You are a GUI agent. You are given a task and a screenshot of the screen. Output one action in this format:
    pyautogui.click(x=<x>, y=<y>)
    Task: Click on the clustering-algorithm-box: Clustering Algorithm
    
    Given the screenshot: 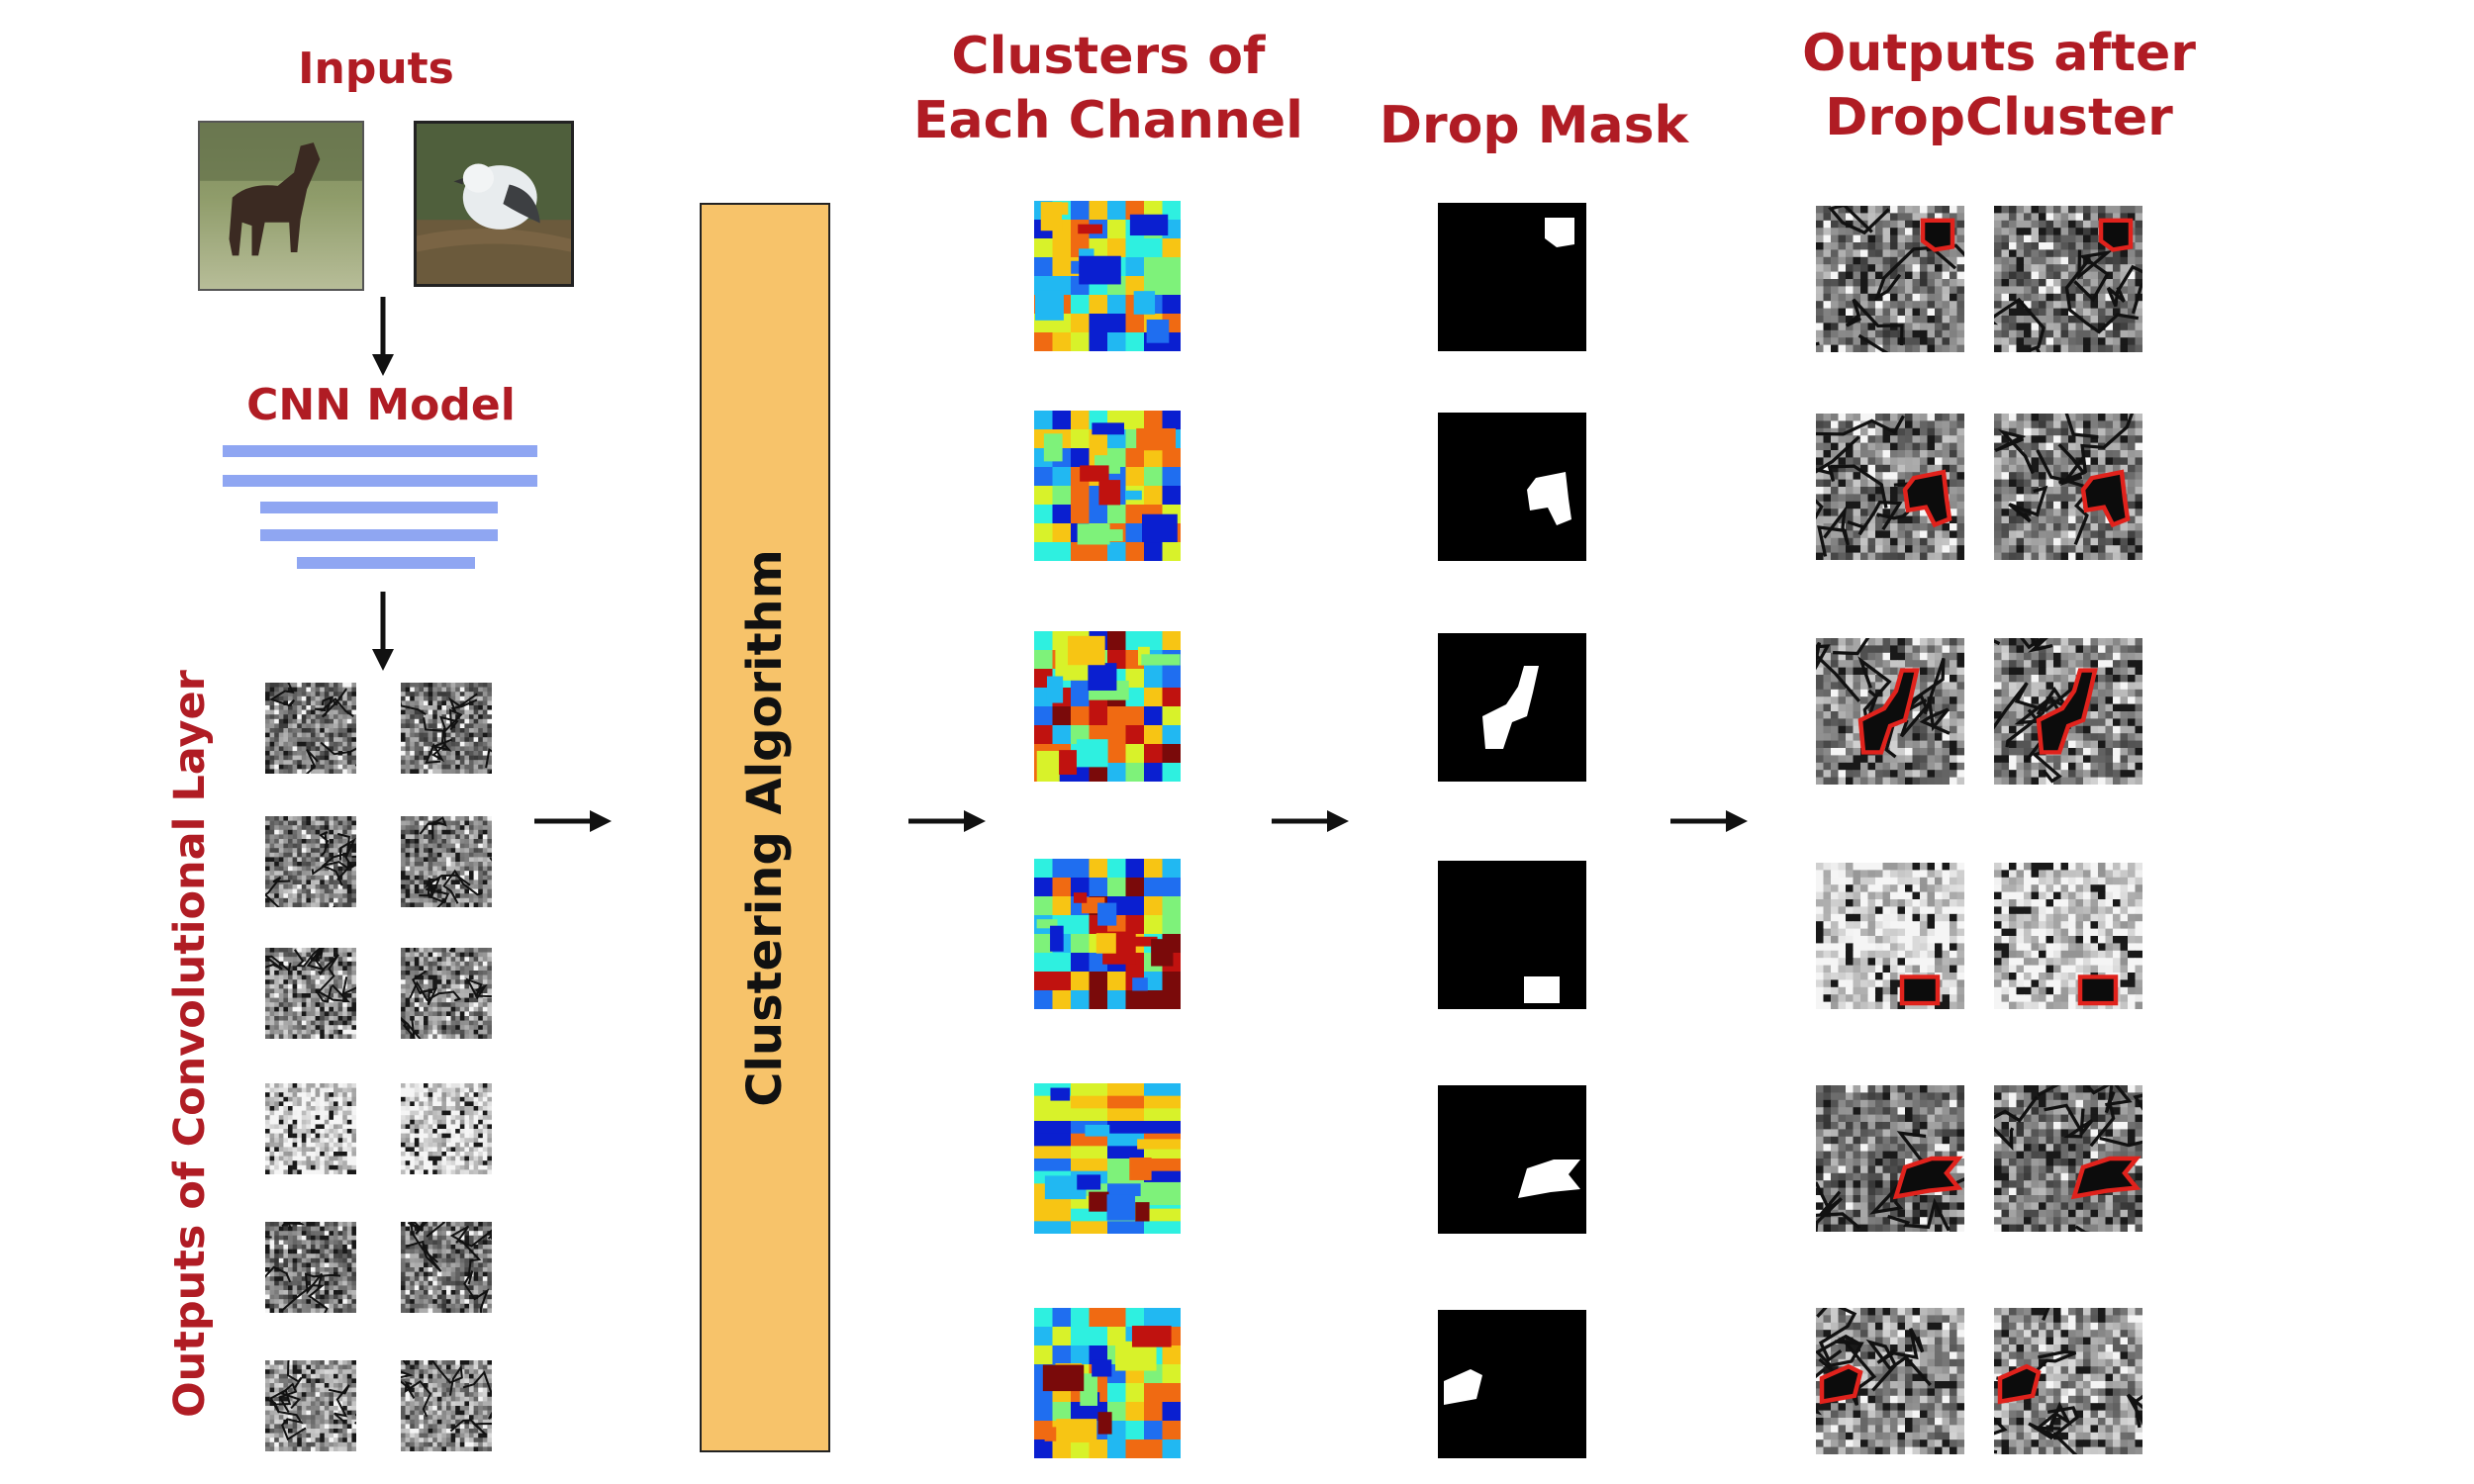 What is the action you would take?
    pyautogui.click(x=765, y=827)
    